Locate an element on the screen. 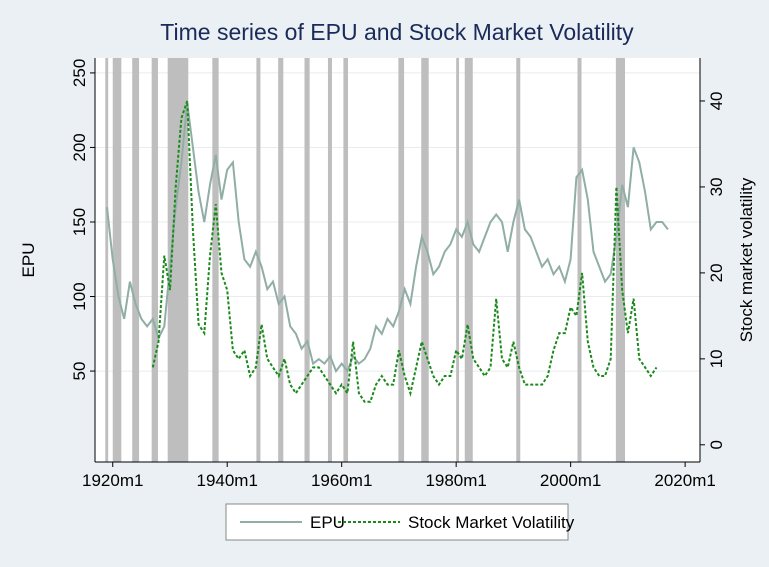 This screenshot has height=567, width=769. y2-axis-label: Stock market volatility is located at coordinates (746, 259).